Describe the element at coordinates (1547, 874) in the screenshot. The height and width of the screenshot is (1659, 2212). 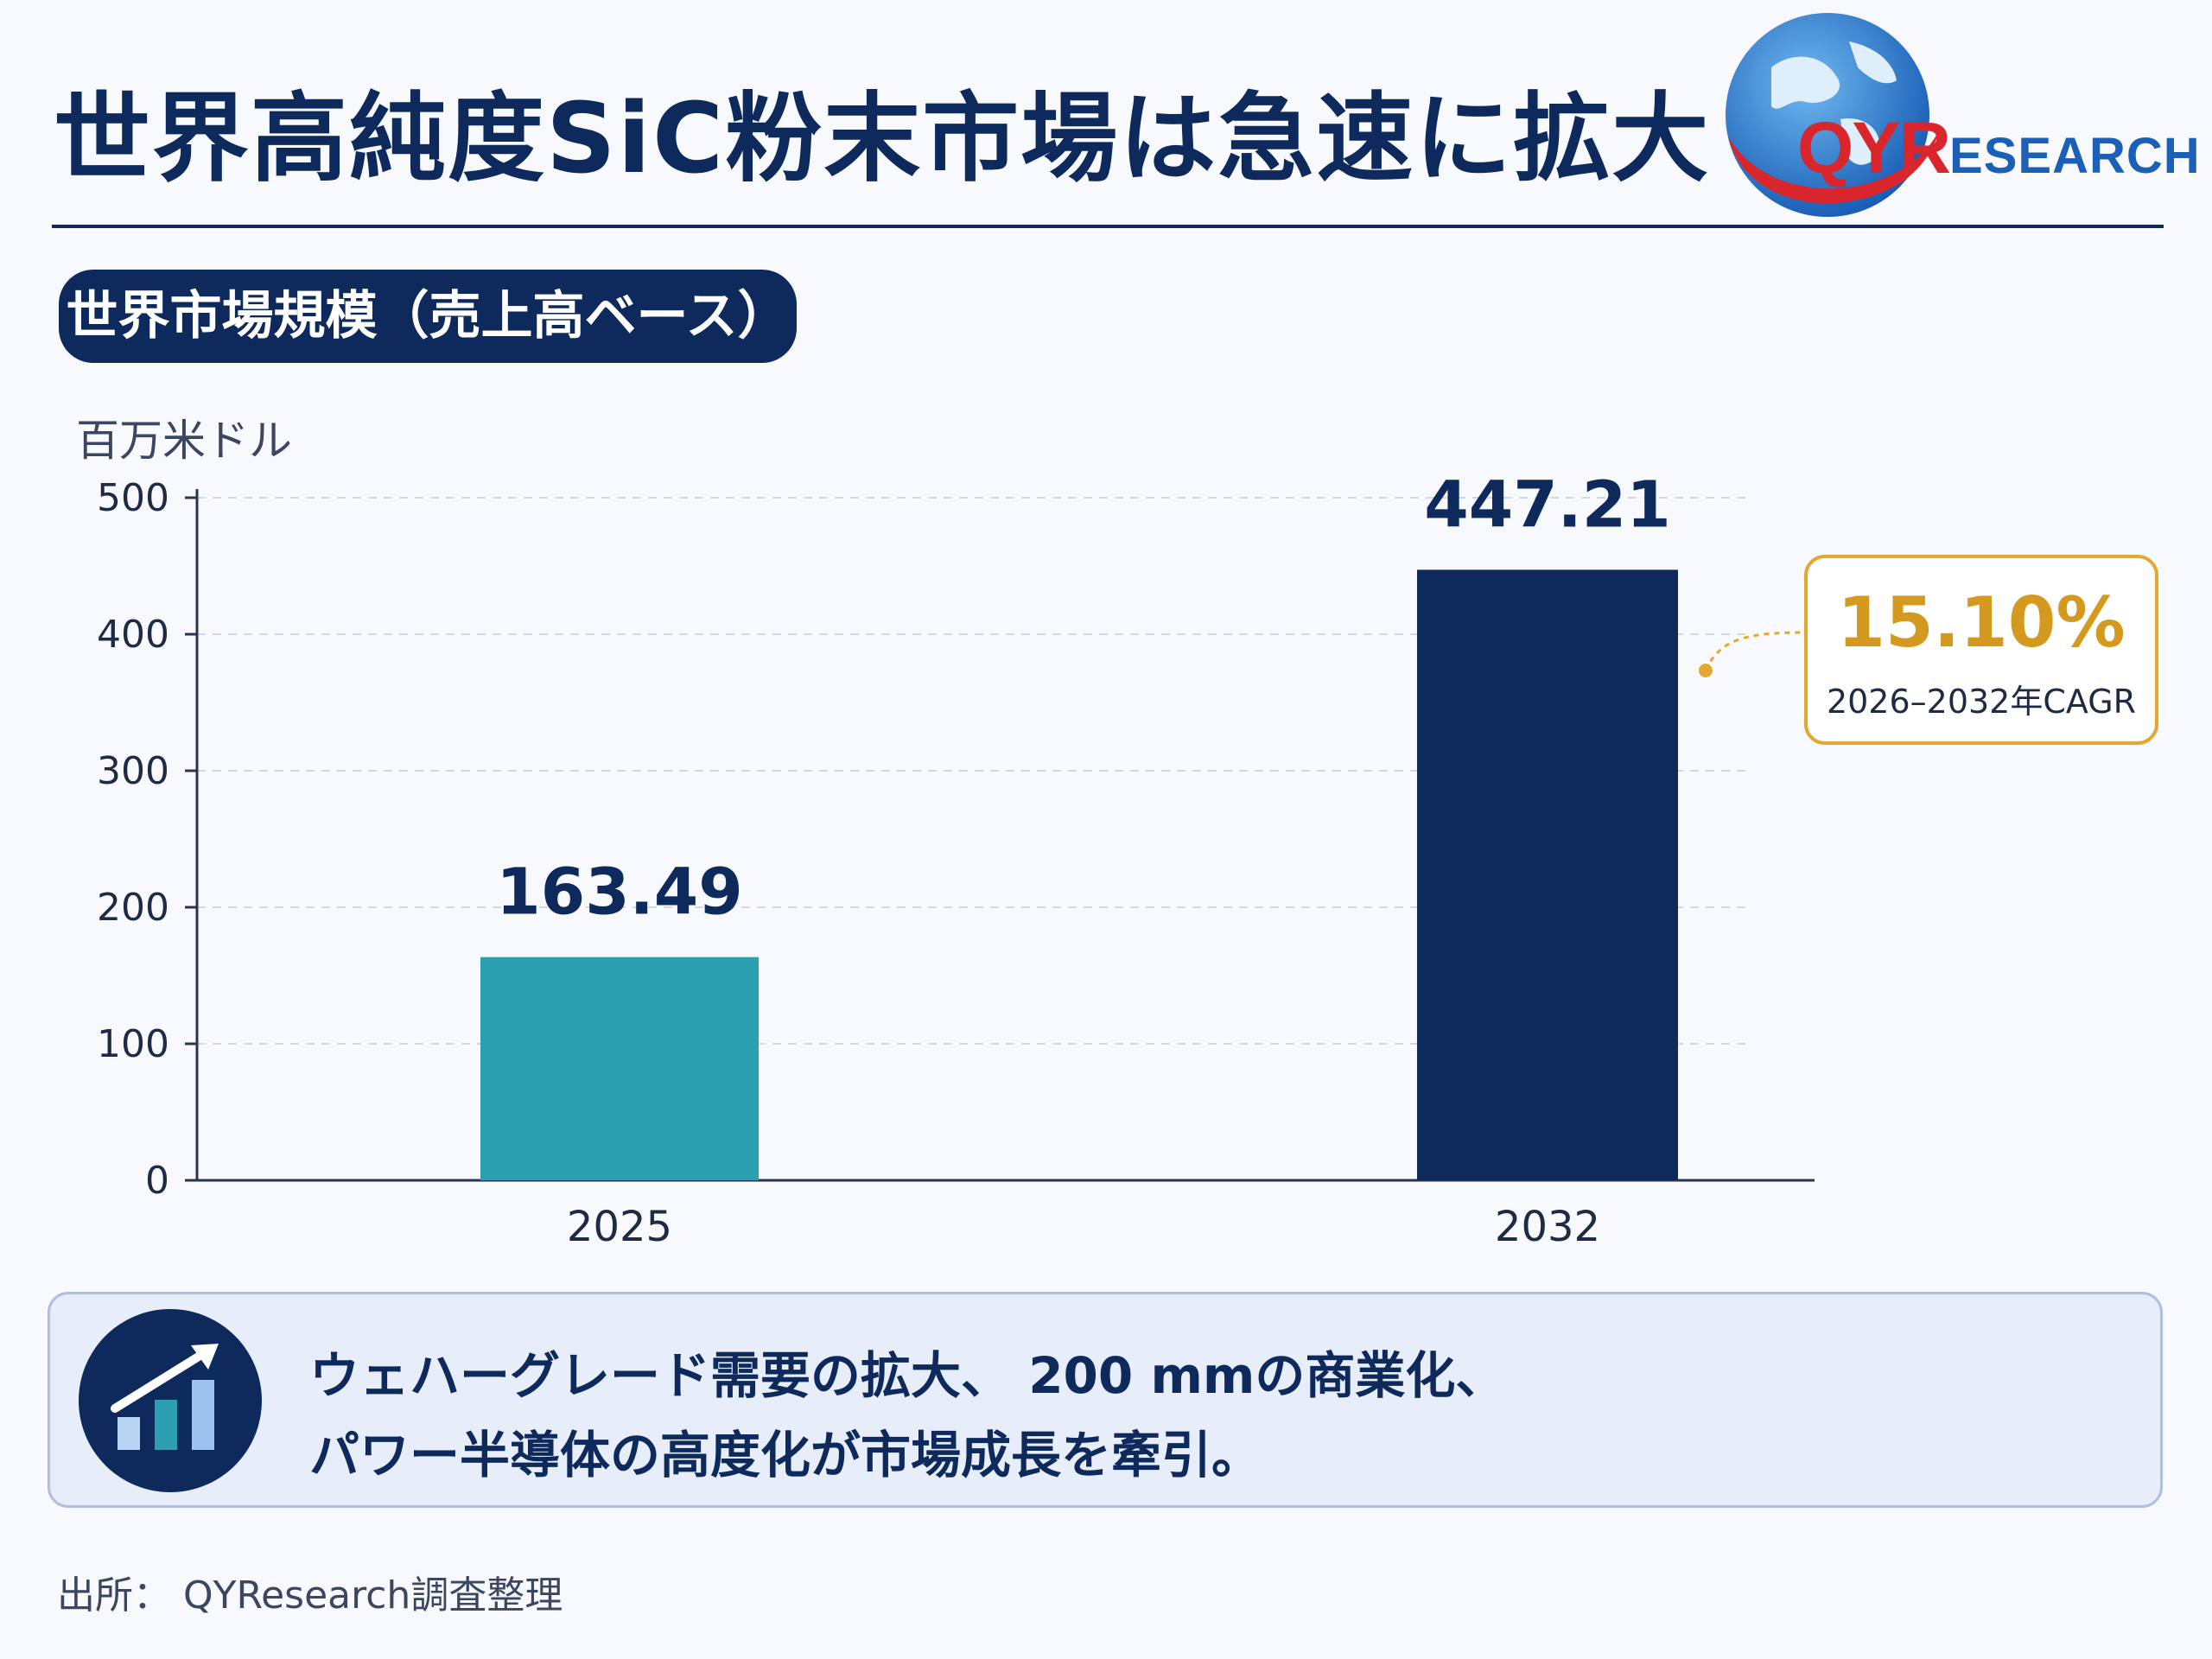
I see `bar-2032` at that location.